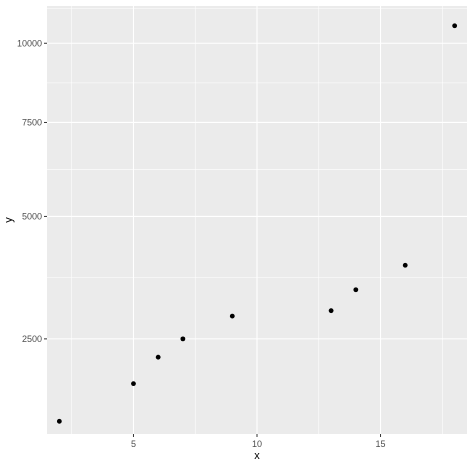 This screenshot has width=474, height=464. Describe the element at coordinates (32, 122) in the screenshot. I see `y-tick-label: 7500` at that location.